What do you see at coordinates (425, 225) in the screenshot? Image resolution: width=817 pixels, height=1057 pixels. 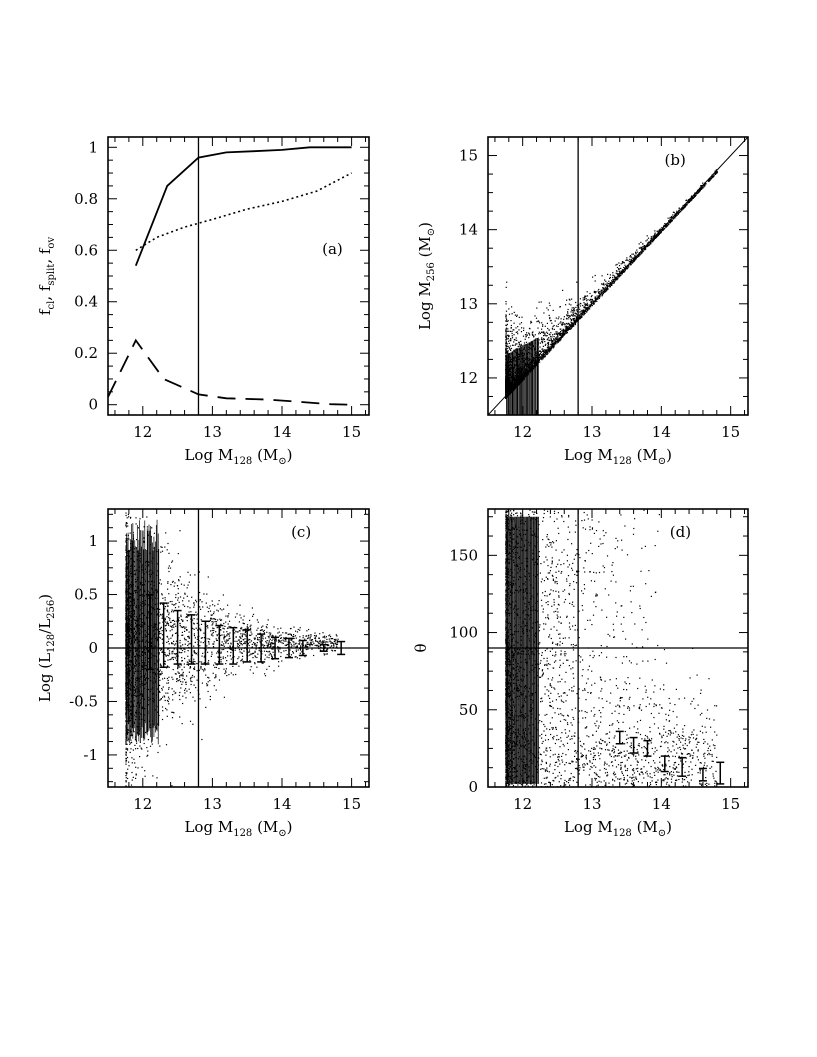 I see `axis-title-text: )` at bounding box center [425, 225].